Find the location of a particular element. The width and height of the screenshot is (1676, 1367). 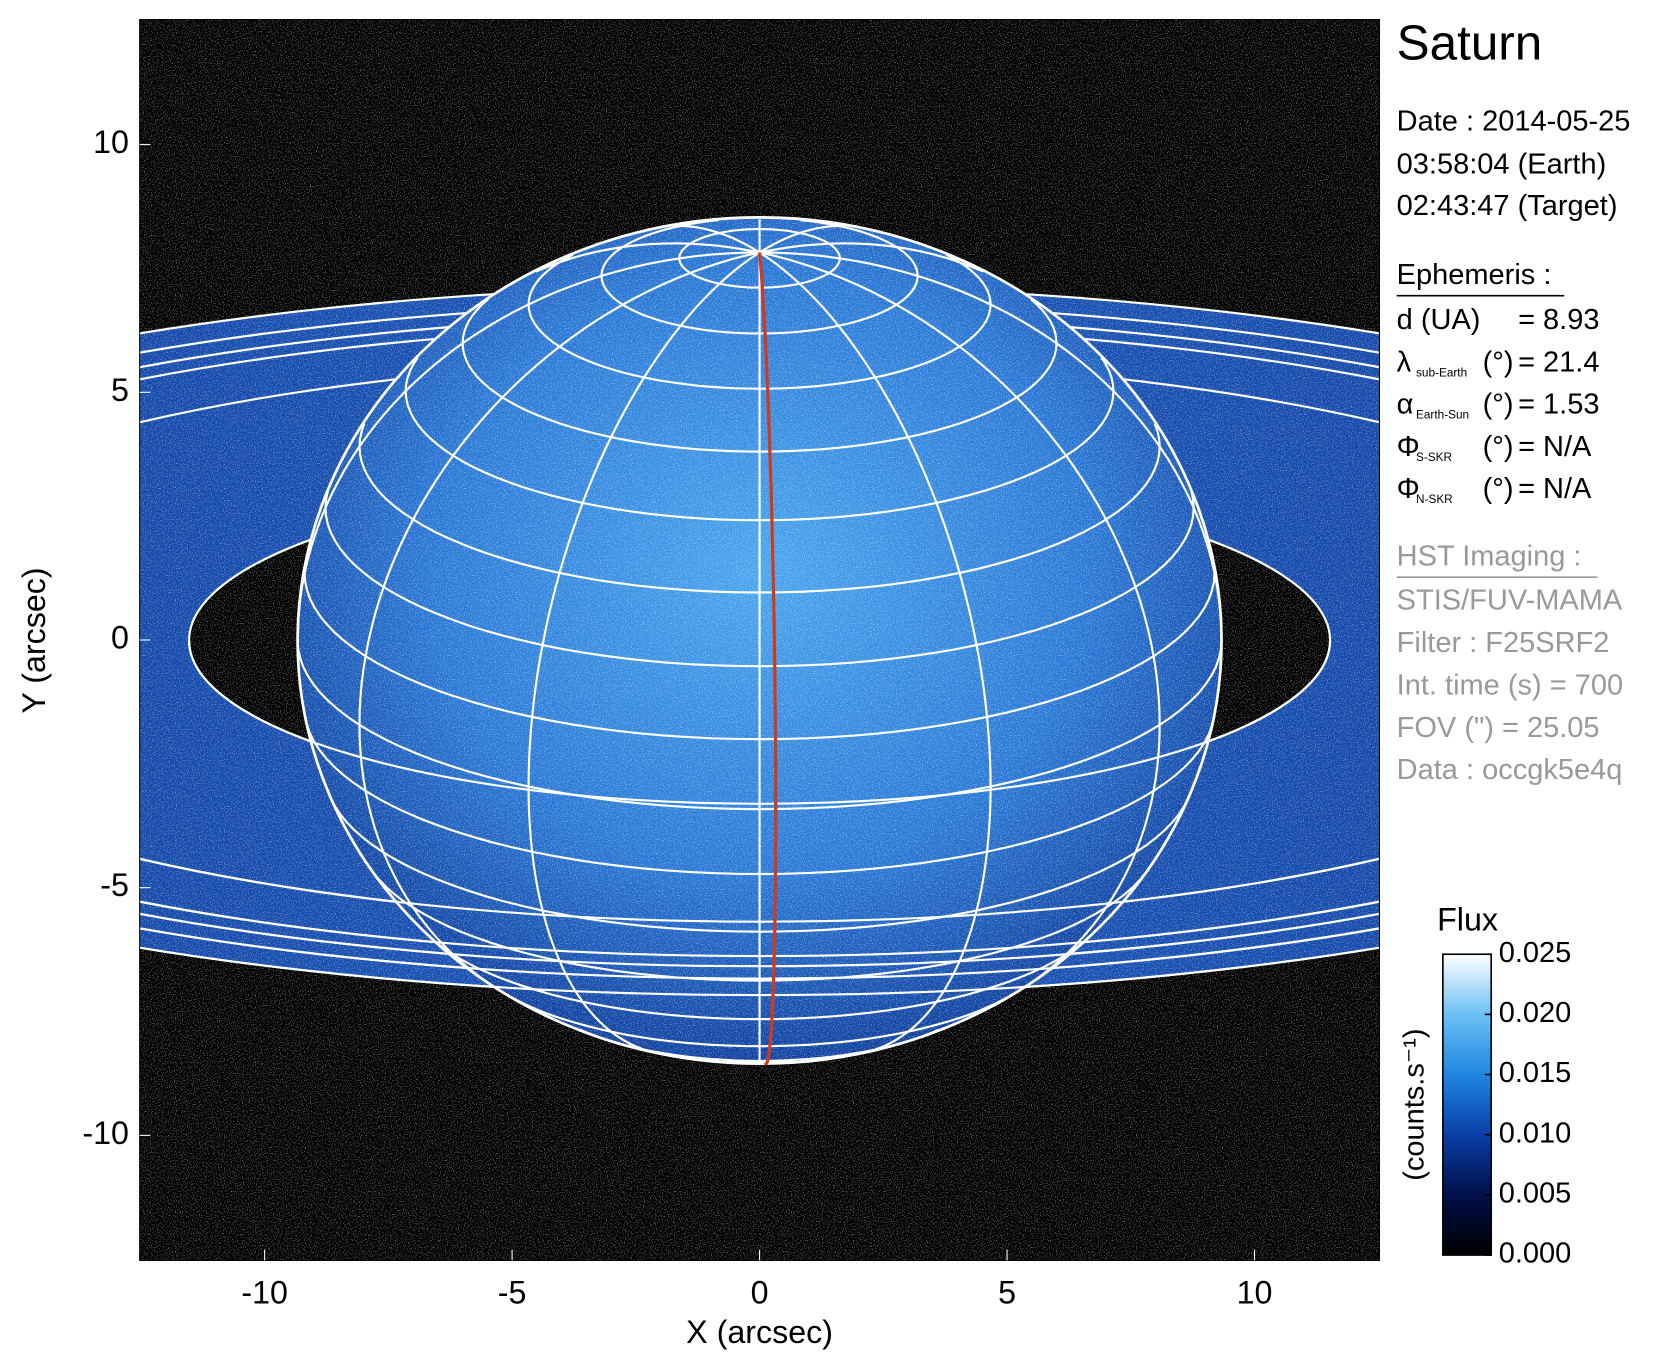

imaging-line: Data : occgk5e4q is located at coordinates (1510, 770).